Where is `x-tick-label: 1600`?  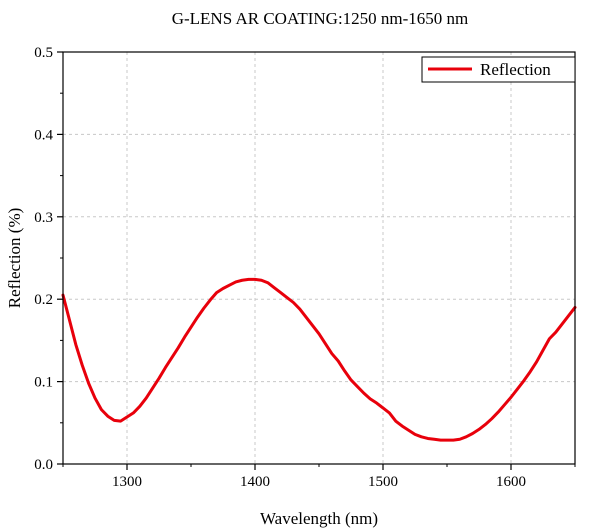
x-tick-label: 1600 is located at coordinates (511, 482).